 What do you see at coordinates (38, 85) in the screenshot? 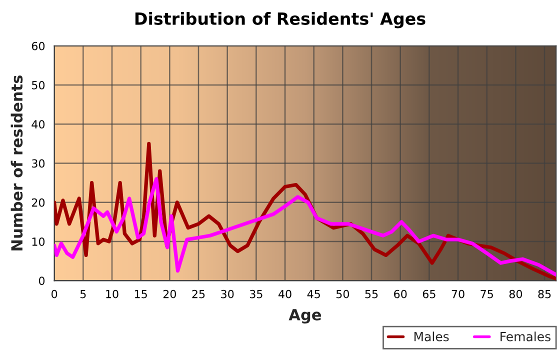
I see `y-tick-label: 50` at bounding box center [38, 85].